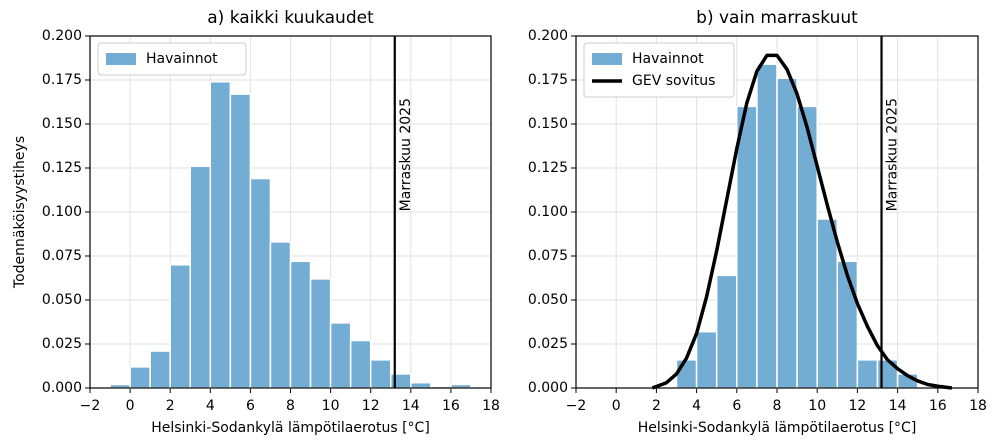 This screenshot has width=1000, height=448. I want to click on legend-label: GEV sovitus, so click(673, 81).